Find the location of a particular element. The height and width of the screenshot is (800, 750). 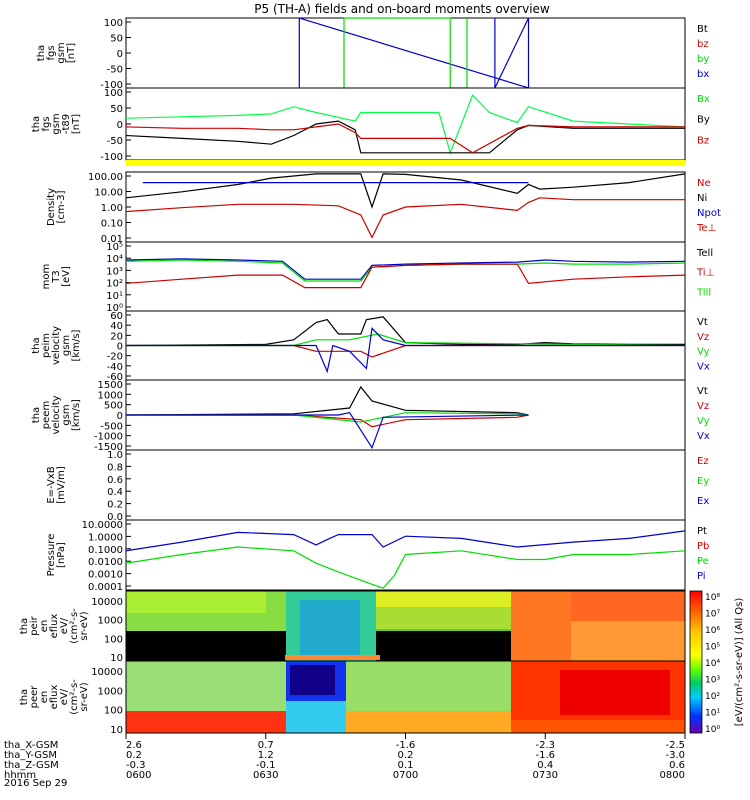

orbit-row-value: 2.6 is located at coordinates (134, 745).